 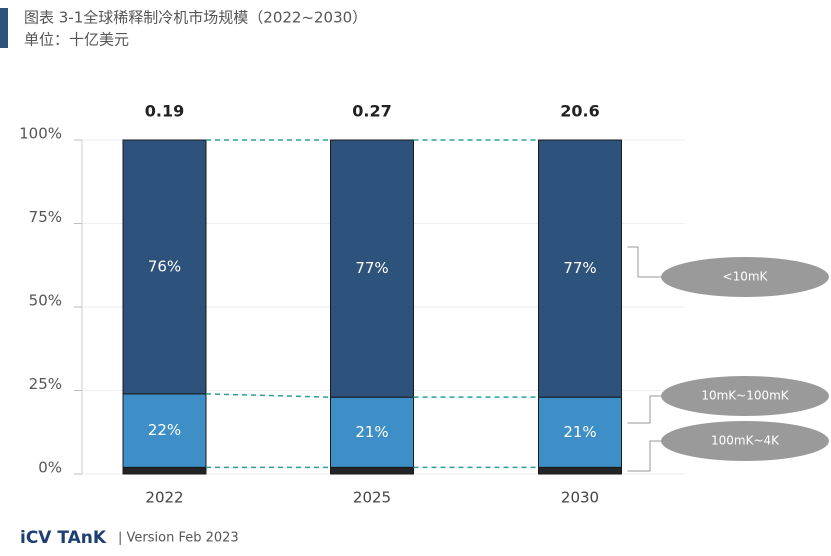 What do you see at coordinates (579, 111) in the screenshot?
I see `total-label: 20.6` at bounding box center [579, 111].